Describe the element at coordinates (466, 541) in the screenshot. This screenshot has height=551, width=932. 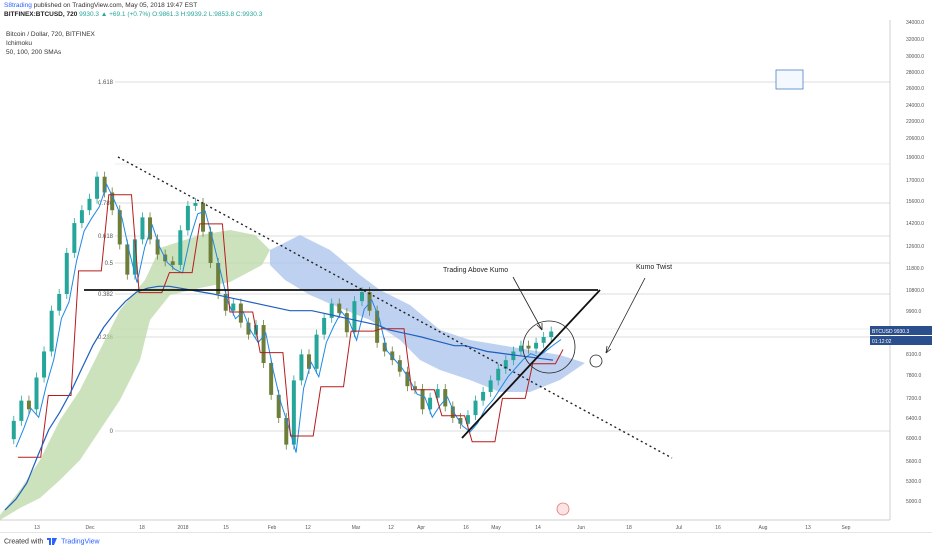
I see `footer-bar: Created with TradingView` at that location.